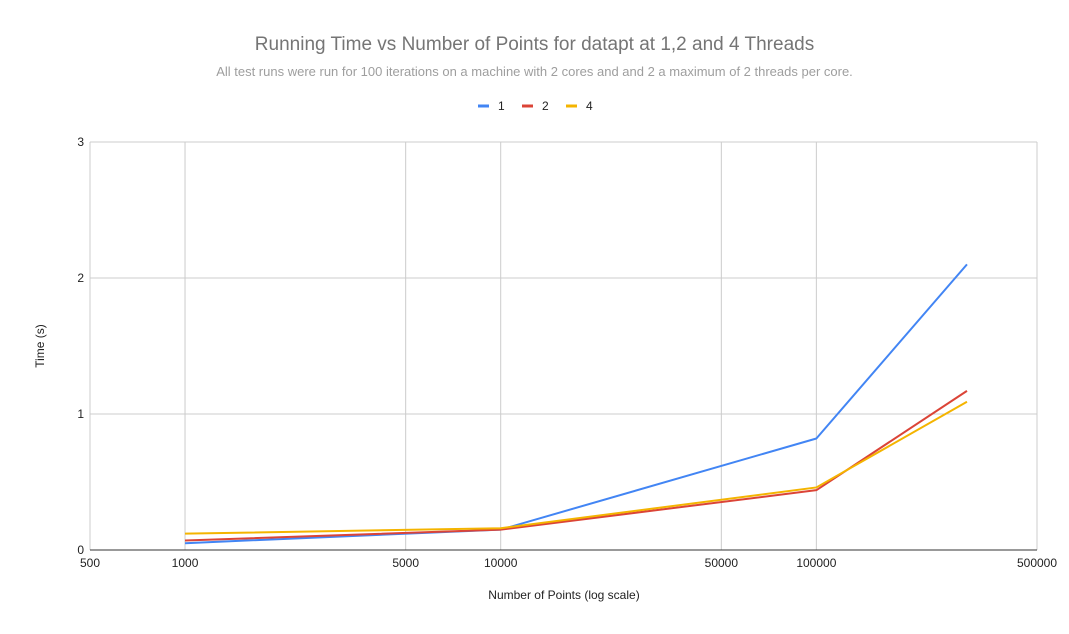  Describe the element at coordinates (40, 346) in the screenshot. I see `y-axis-title: Time (s)` at that location.